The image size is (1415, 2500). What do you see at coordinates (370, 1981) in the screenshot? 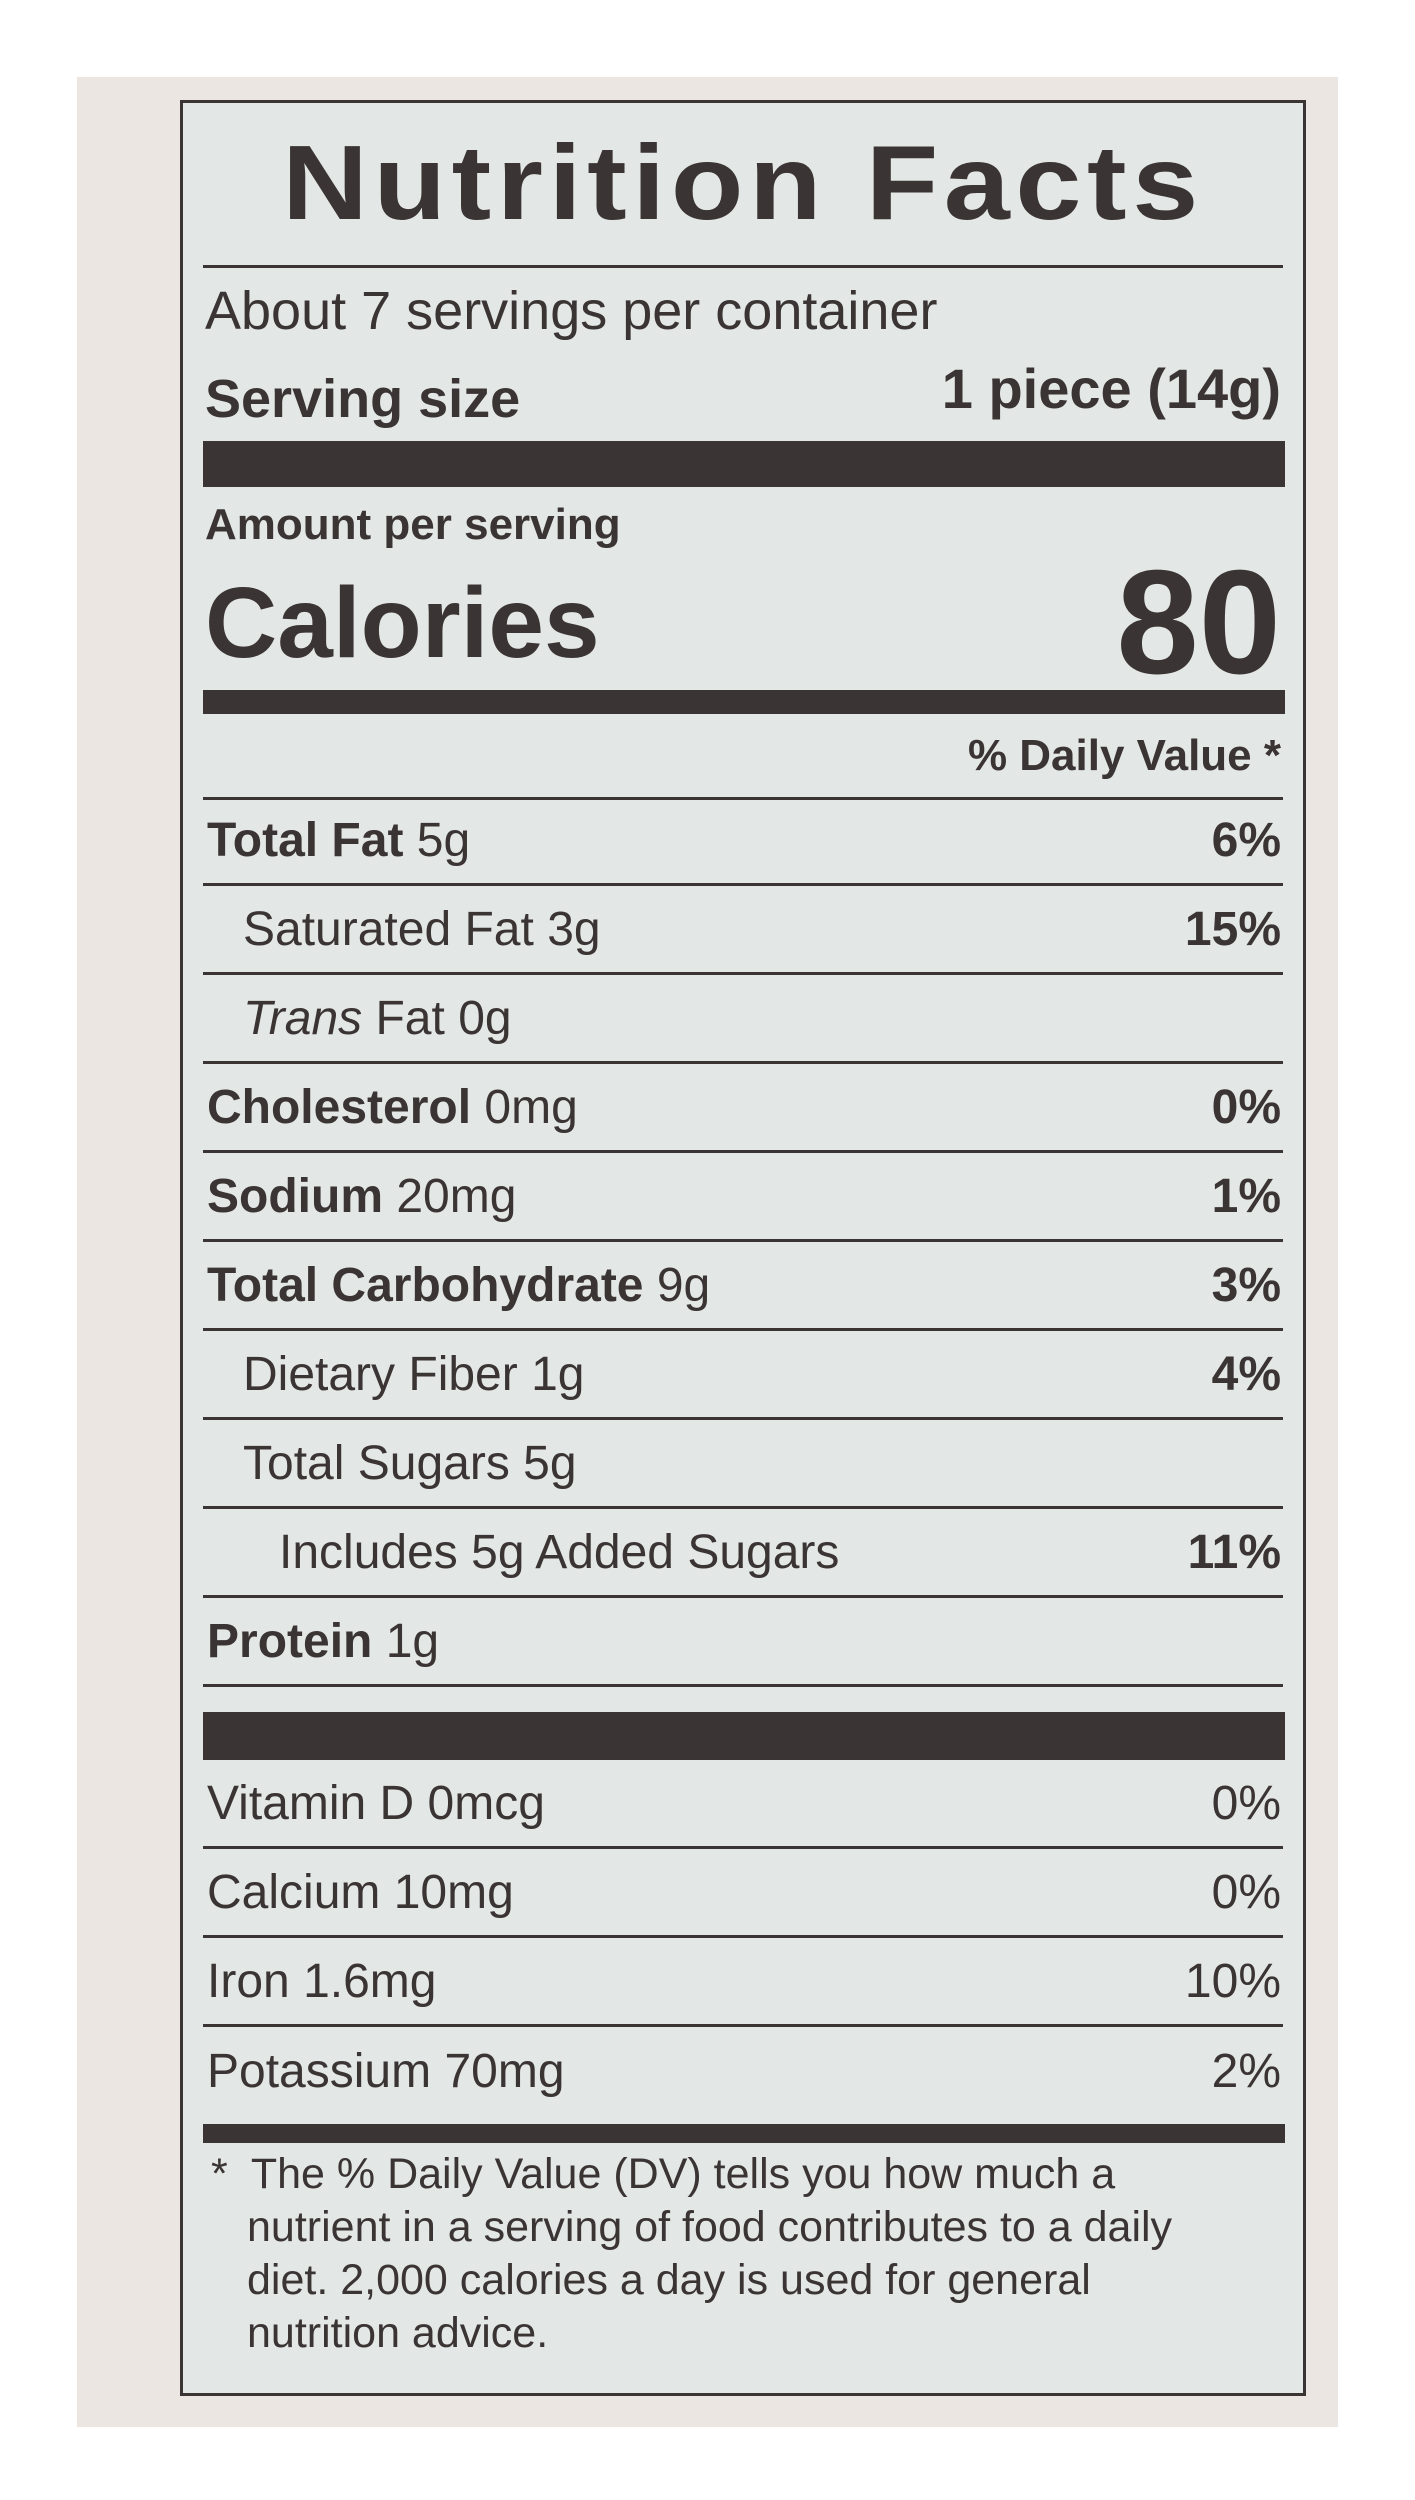
I see `vitamin-amount: 1.6mg` at bounding box center [370, 1981].